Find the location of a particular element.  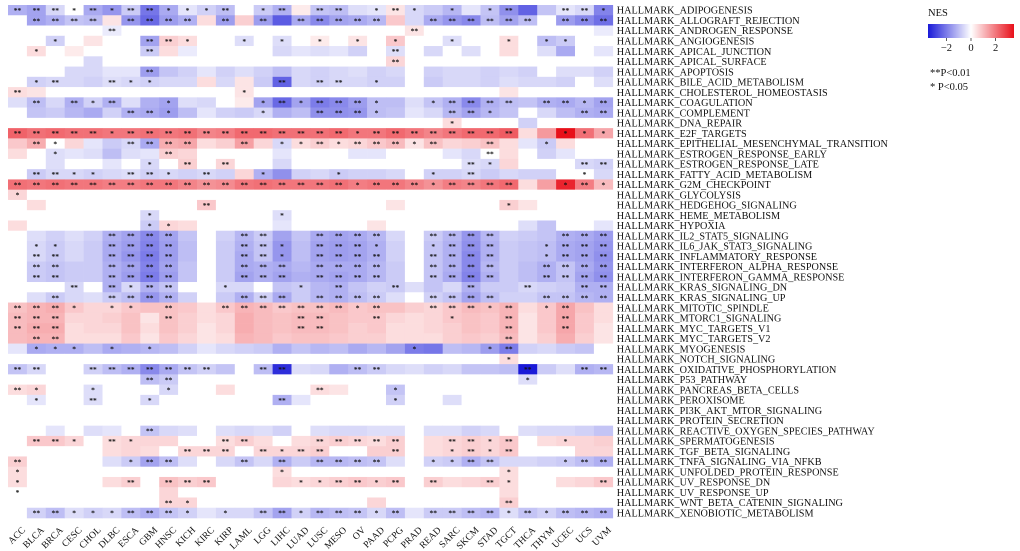

legend-note-p001: **P<0.01 is located at coordinates (950, 73).